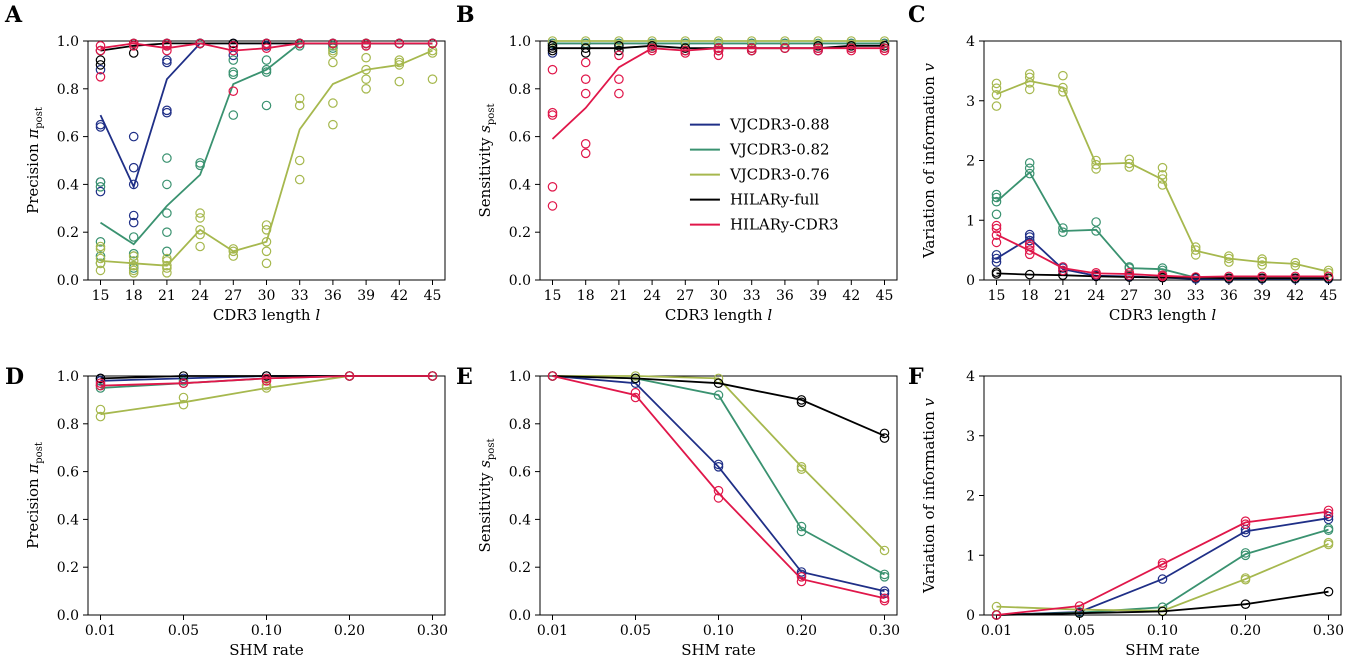 This screenshot has width=1367, height=667. Describe the element at coordinates (996, 255) in the screenshot. I see `data-point-vjcdr3-0-88-c` at that location.